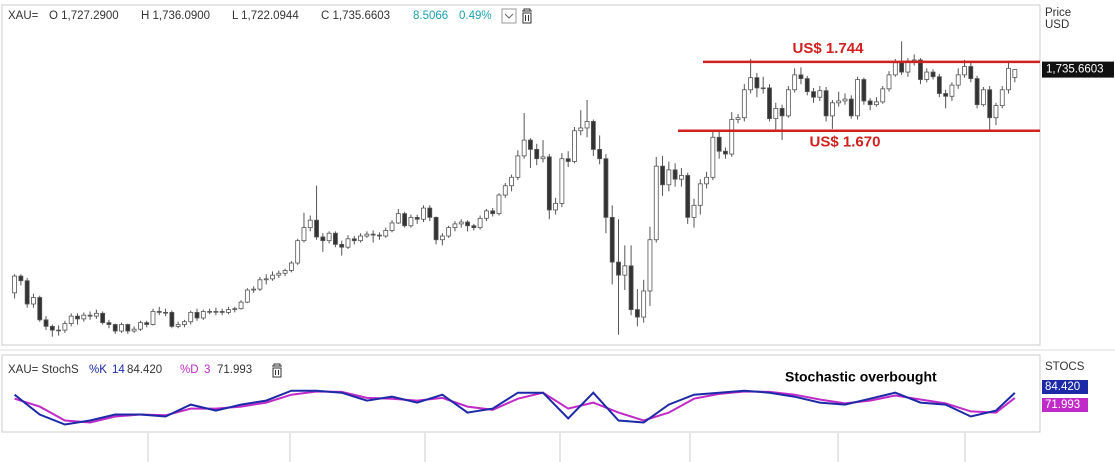  Describe the element at coordinates (1065, 367) in the screenshot. I see `stoch-axis-label: STOCS` at that location.